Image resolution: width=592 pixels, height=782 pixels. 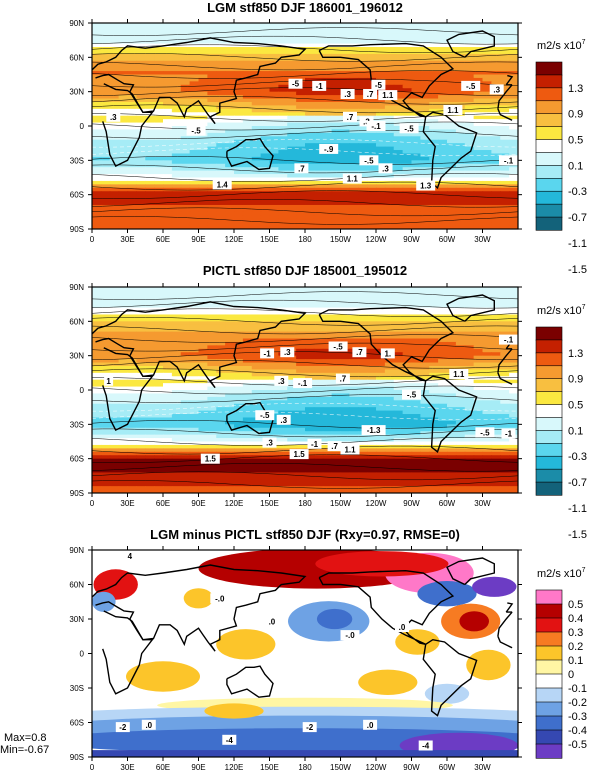 I want to click on contour-line, so click(x=305, y=91).